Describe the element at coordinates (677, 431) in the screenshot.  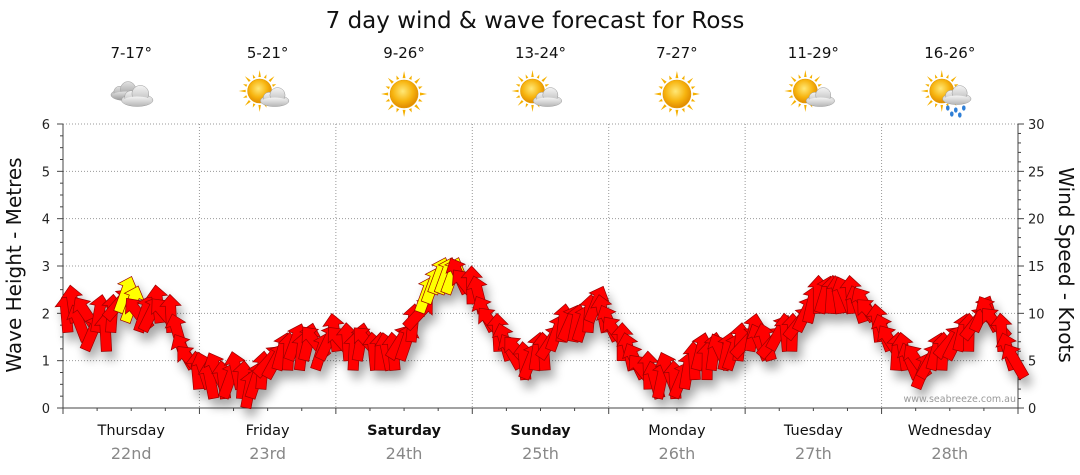
I see `day-name: Monday` at that location.